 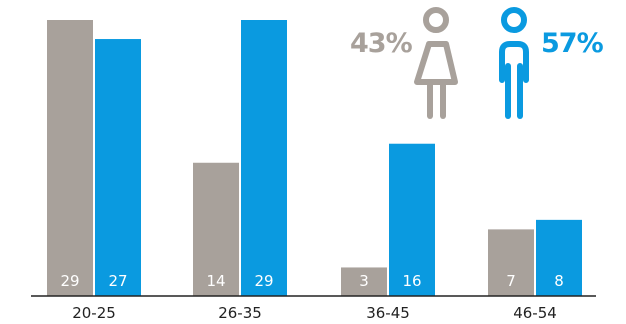 I want to click on bar-value-label: 3, so click(x=364, y=281).